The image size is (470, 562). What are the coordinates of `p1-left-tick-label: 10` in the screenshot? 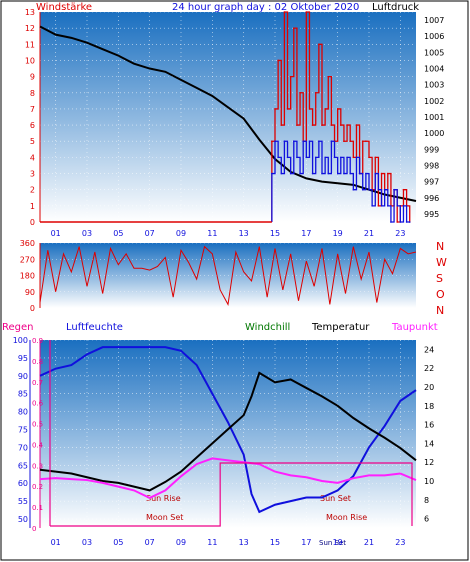 It's located at (30, 60).